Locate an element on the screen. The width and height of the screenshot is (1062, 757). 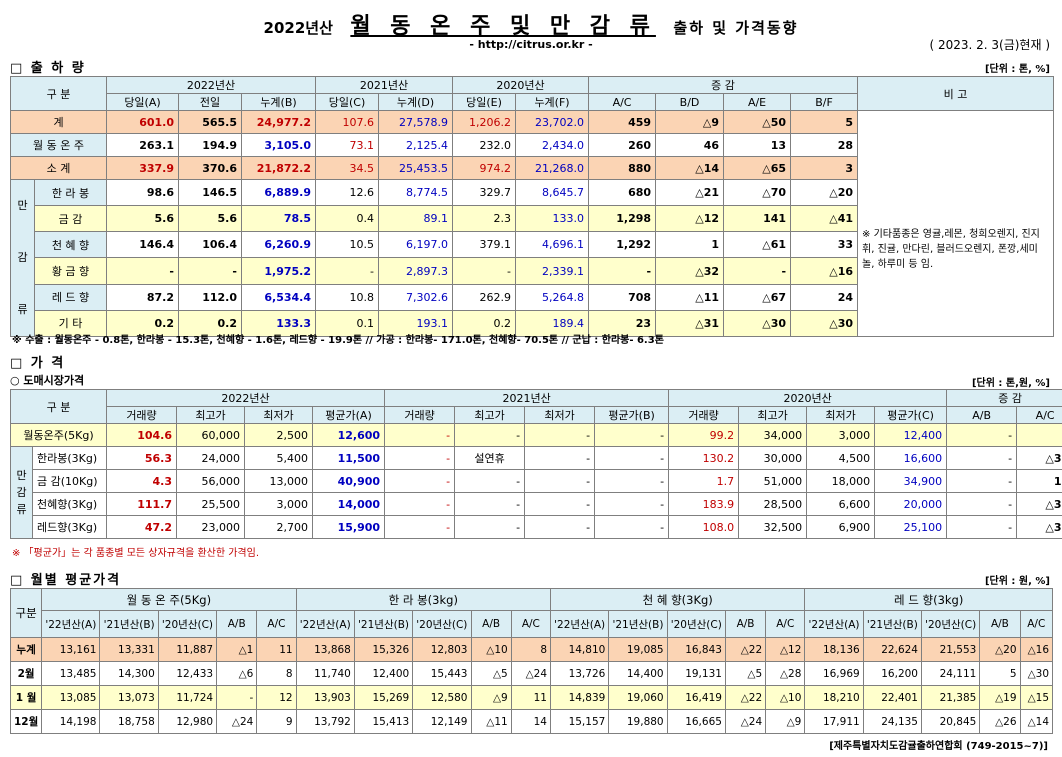
cell: 13,161 is located at coordinates (71, 649).